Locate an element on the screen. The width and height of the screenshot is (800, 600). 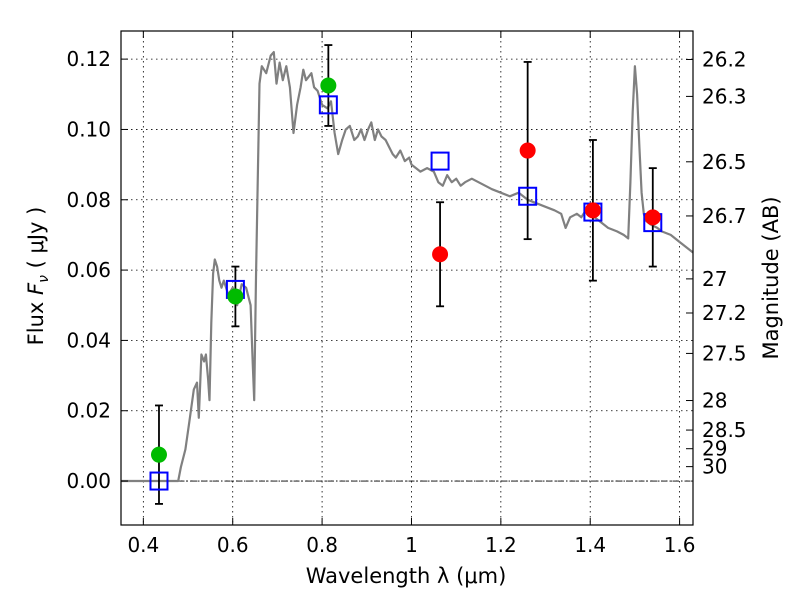
right-tick-label: 26.3 is located at coordinates (724, 96).